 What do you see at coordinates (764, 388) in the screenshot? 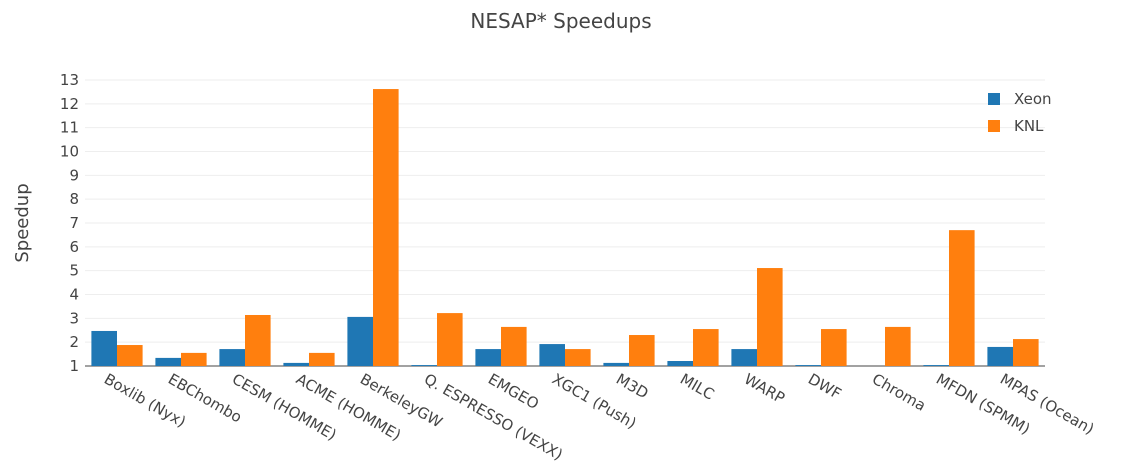
I see `x-tick-label: WARP` at bounding box center [764, 388].